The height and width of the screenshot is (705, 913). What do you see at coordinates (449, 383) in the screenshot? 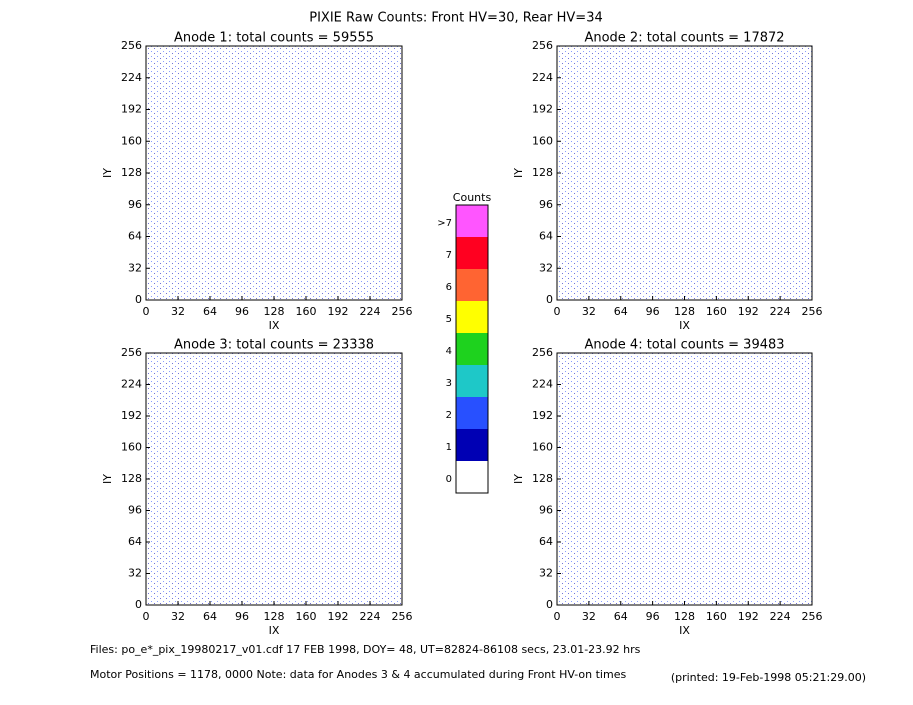
I see `colorbar-label: 3` at bounding box center [449, 383].